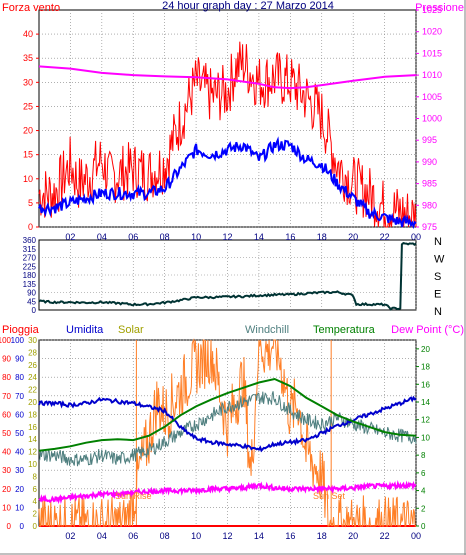  What do you see at coordinates (425, 420) in the screenshot?
I see `y-tick-label-temperature: 12` at bounding box center [425, 420].